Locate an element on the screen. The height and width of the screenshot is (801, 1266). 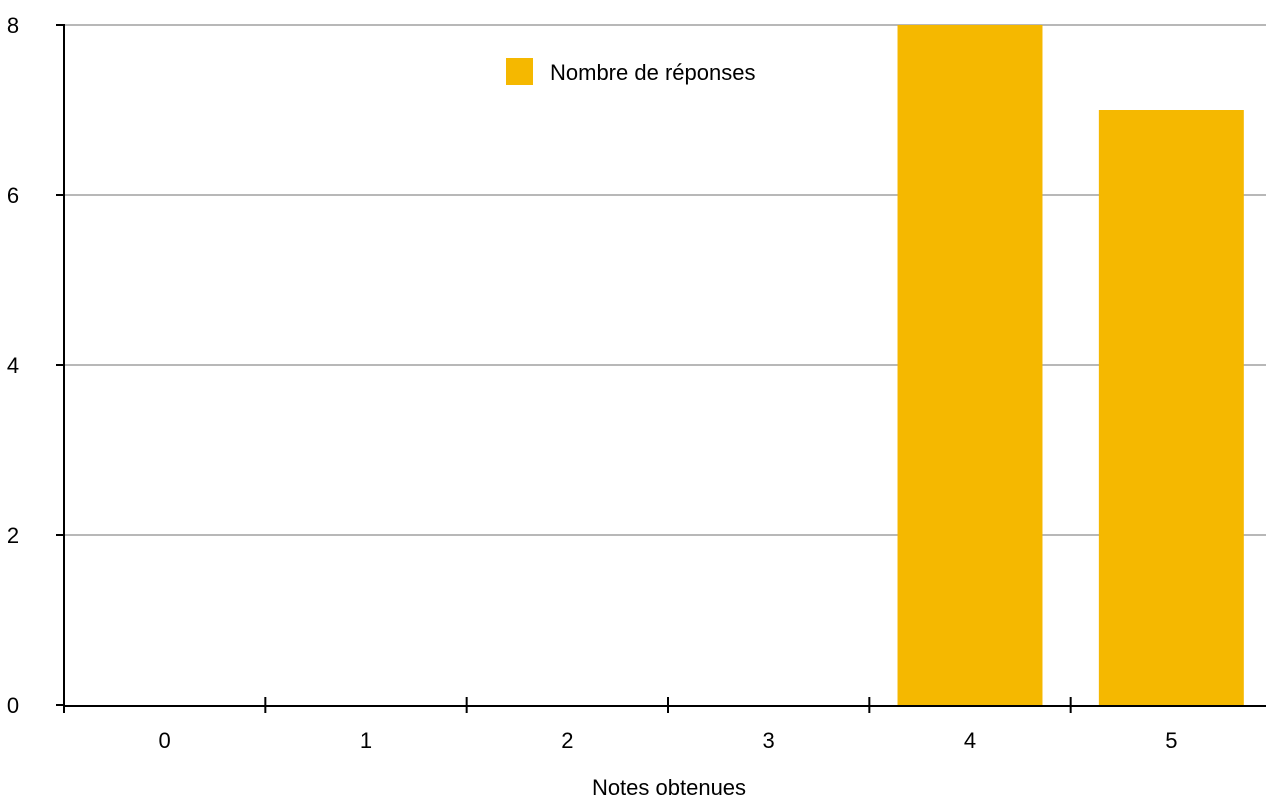
x-axis-title: Notes obtenues is located at coordinates (669, 785).